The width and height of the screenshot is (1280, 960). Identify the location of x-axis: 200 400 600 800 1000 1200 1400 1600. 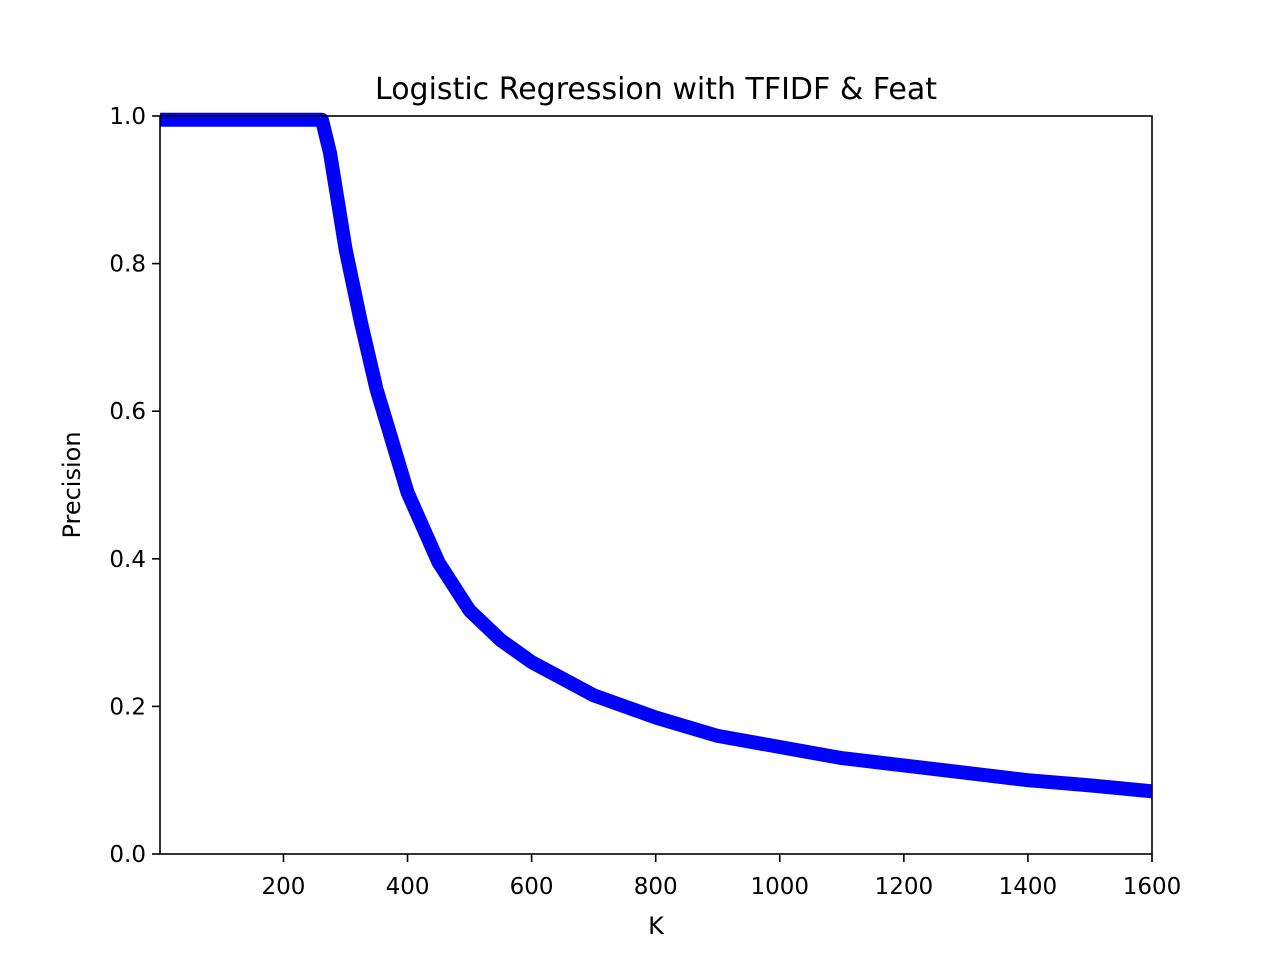
(722, 877).